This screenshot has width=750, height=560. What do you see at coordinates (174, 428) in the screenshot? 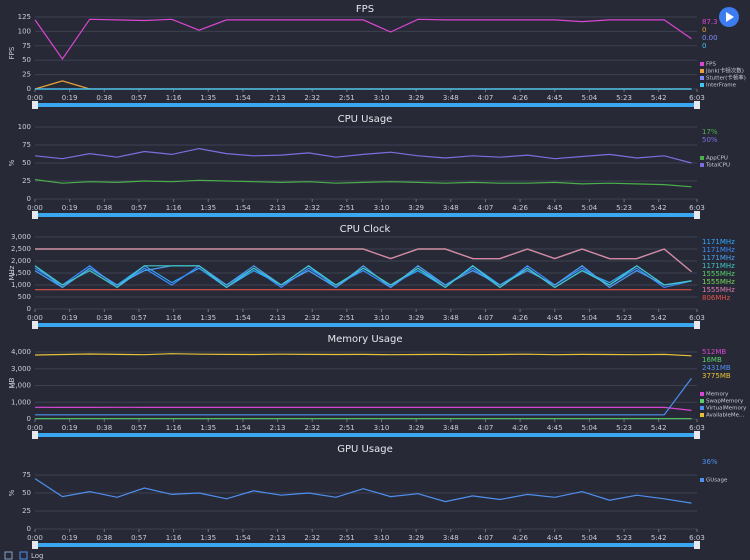
I see `x-tick-label: 1:16` at bounding box center [174, 428].